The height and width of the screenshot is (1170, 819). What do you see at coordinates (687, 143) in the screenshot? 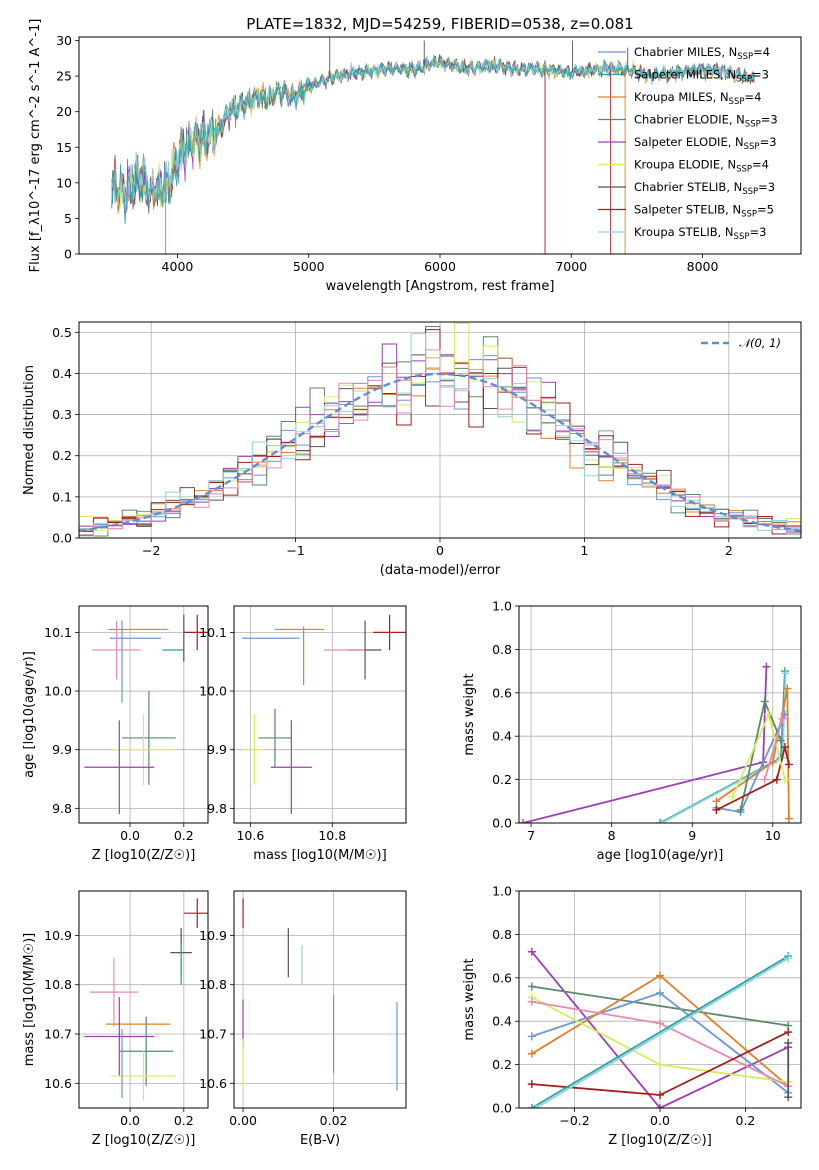
I see `legend-entry: Salpeter ELODIE, NSSP=3` at bounding box center [687, 143].